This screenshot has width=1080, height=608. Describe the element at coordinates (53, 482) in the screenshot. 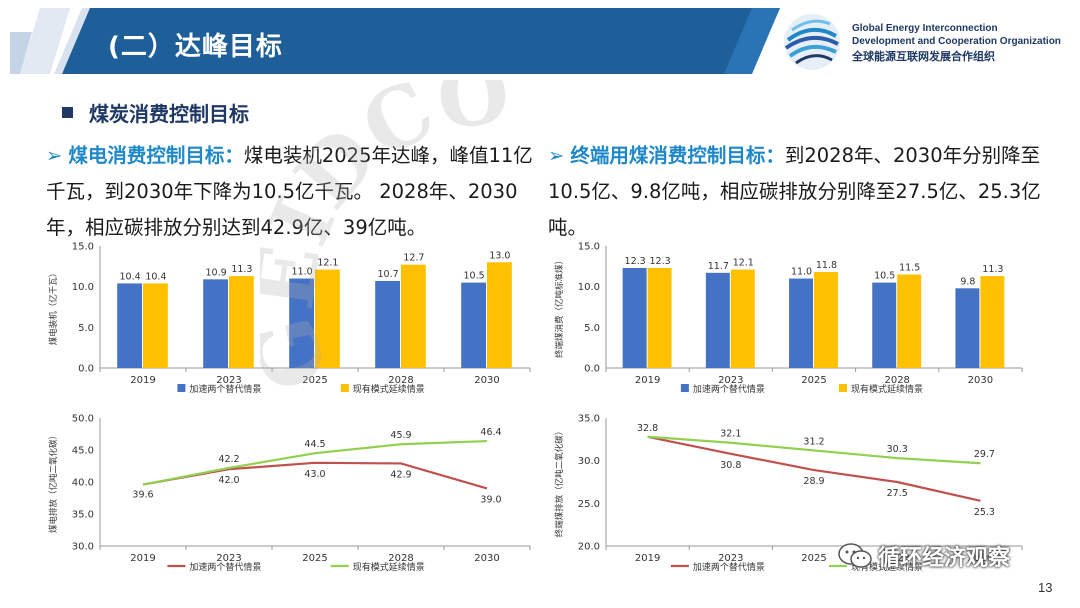

I see `y-axis-label: 煤电排放（亿吨二氧化碳）` at that location.